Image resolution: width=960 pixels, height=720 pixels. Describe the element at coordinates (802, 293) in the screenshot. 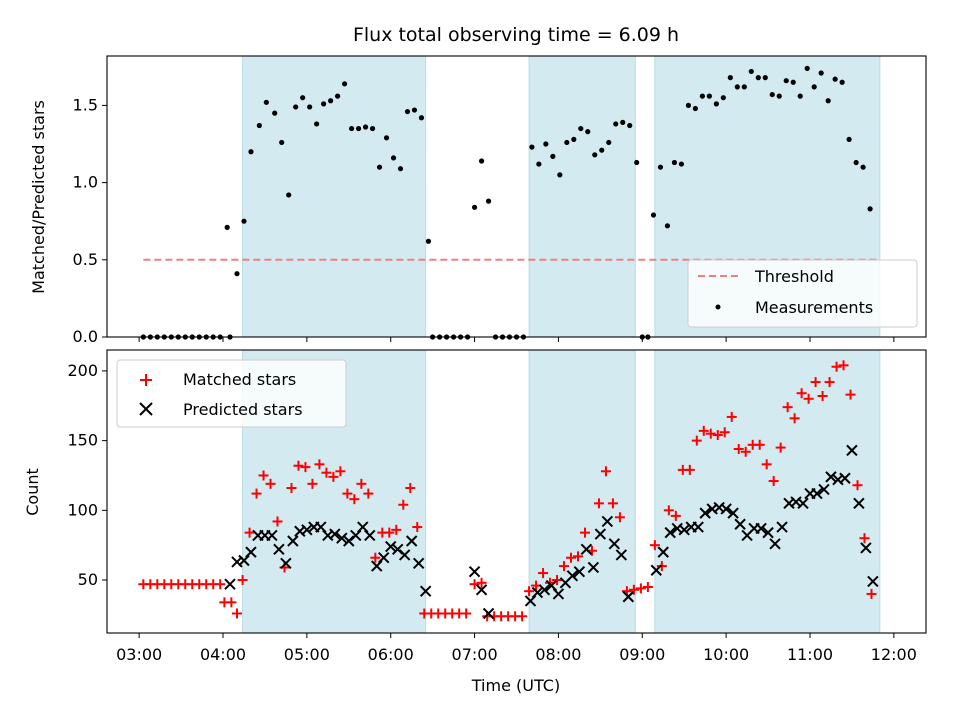

I see `top-legend: Threshold Measurements` at that location.